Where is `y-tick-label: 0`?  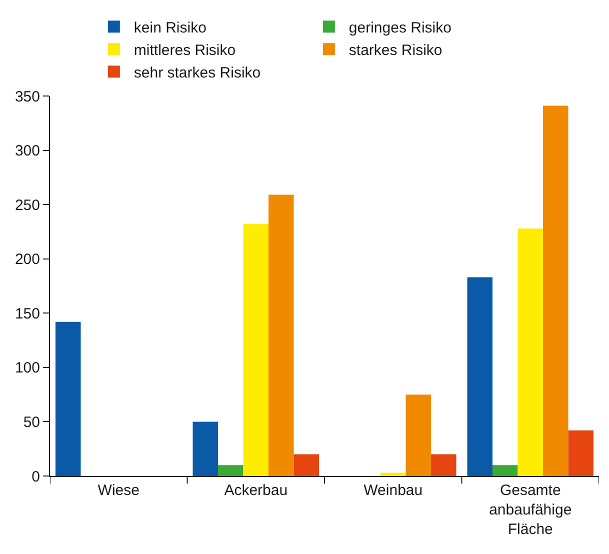 y-tick-label: 0 is located at coordinates (36, 477).